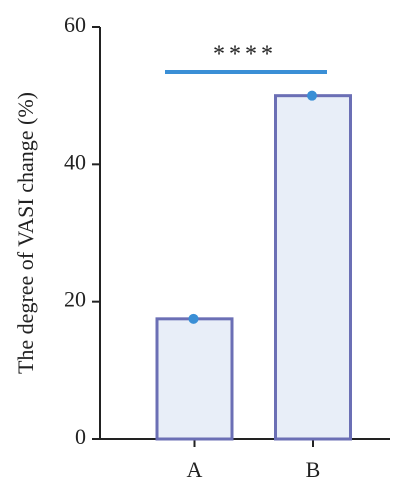 Image resolution: width=408 pixels, height=500 pixels. Describe the element at coordinates (75, 161) in the screenshot. I see `y-tick-label: 40` at that location.